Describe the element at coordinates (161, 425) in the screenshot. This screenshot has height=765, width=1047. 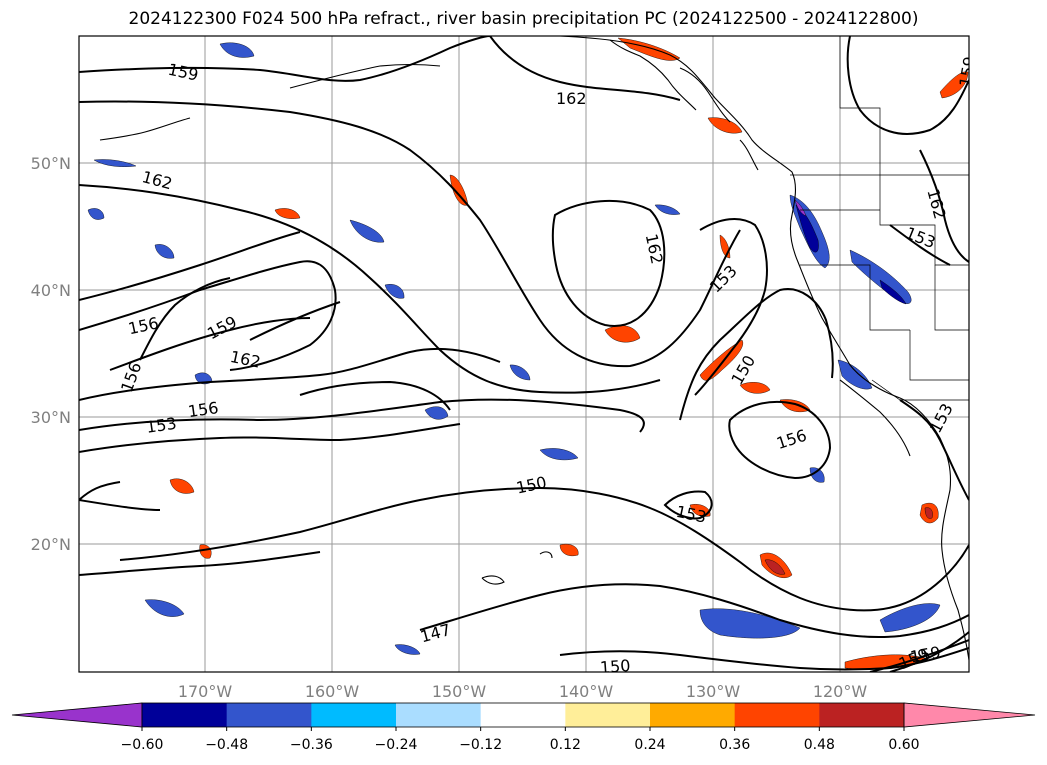
I see `contour-label: 153` at that location.